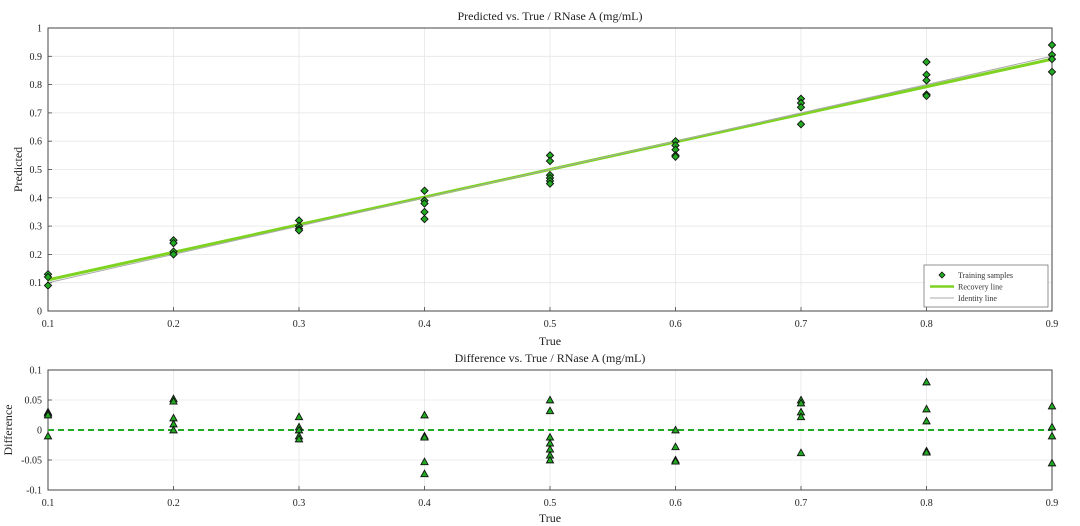 The height and width of the screenshot is (526, 1080). What do you see at coordinates (985, 275) in the screenshot?
I see `legend-label: Training samples` at bounding box center [985, 275].